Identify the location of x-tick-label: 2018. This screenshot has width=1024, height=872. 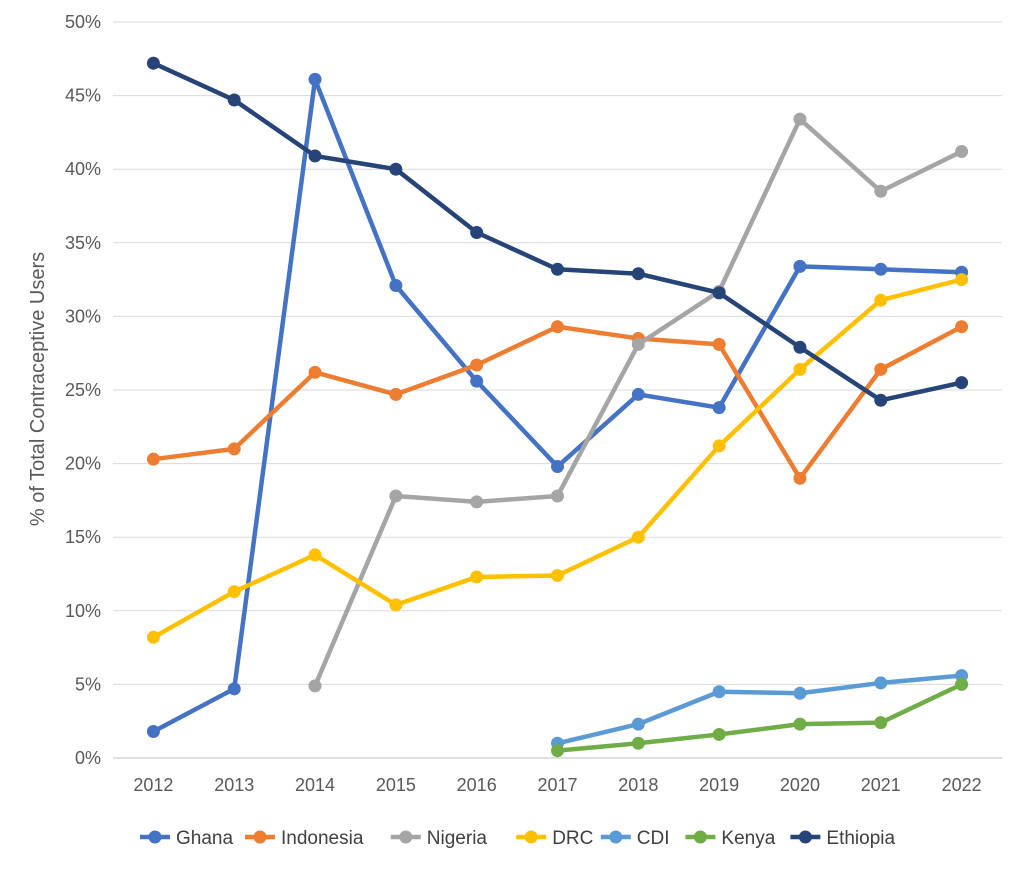
(638, 785).